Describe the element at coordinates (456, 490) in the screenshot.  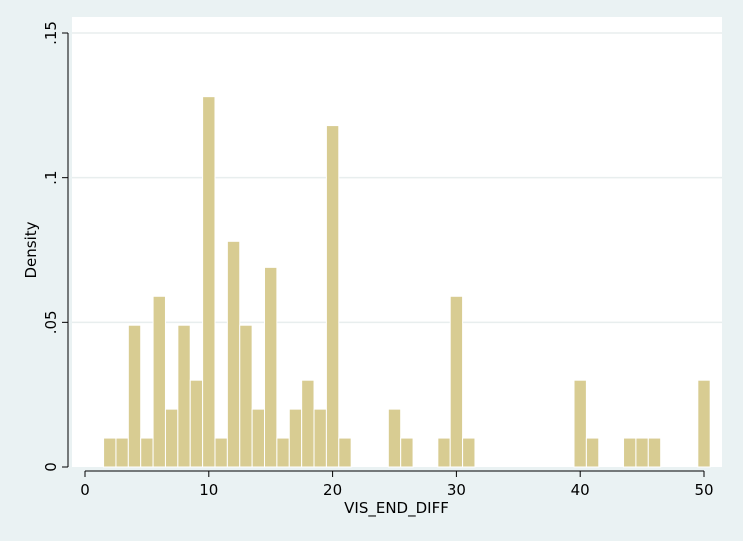
I see `x-tick-label: 30` at that location.